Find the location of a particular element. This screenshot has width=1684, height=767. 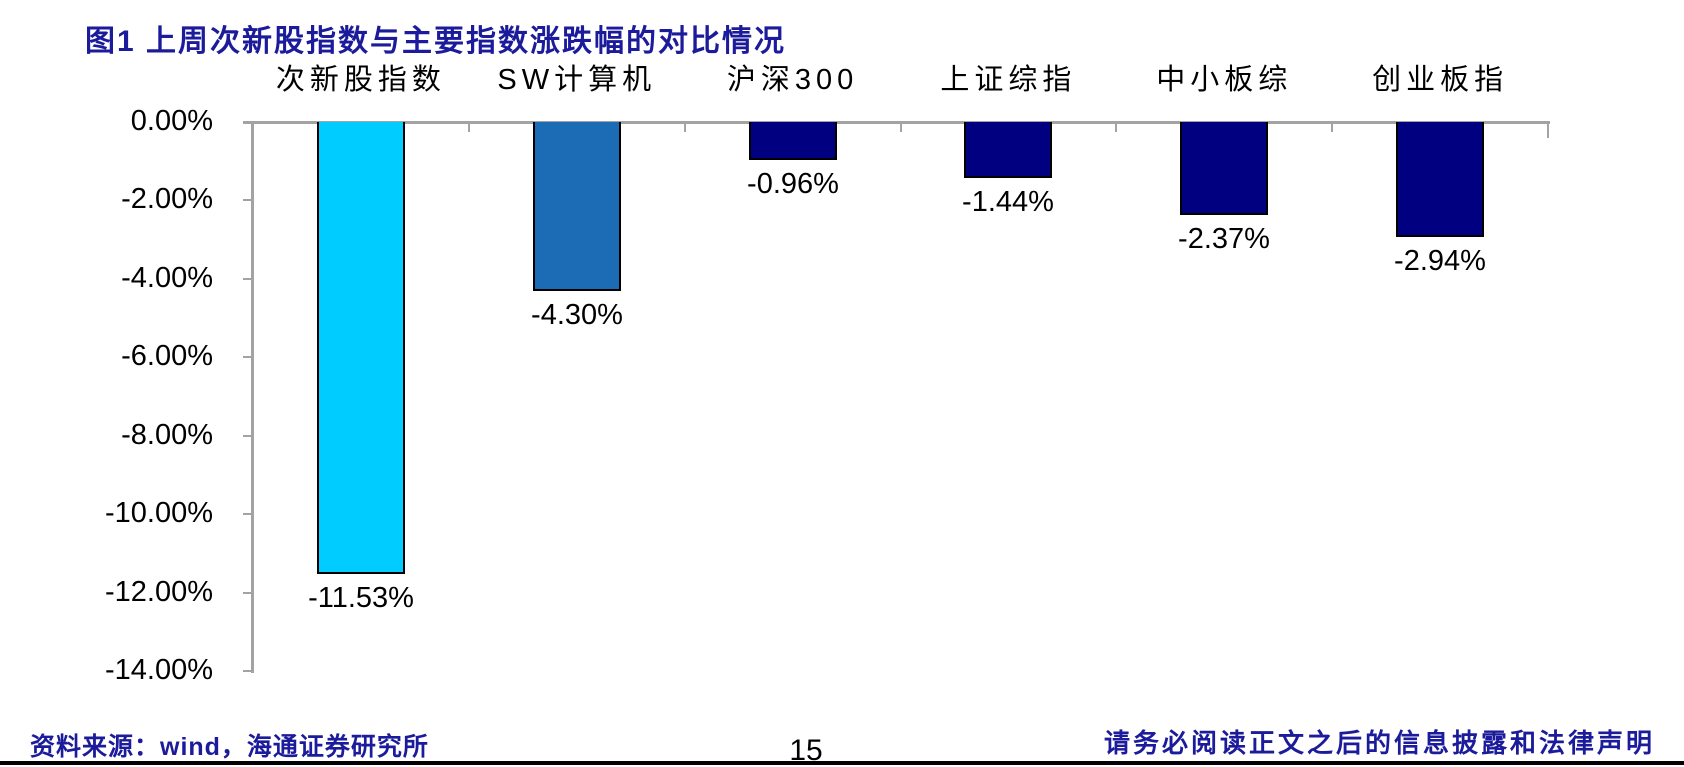

category-label: 沪深300 is located at coordinates (792, 80).